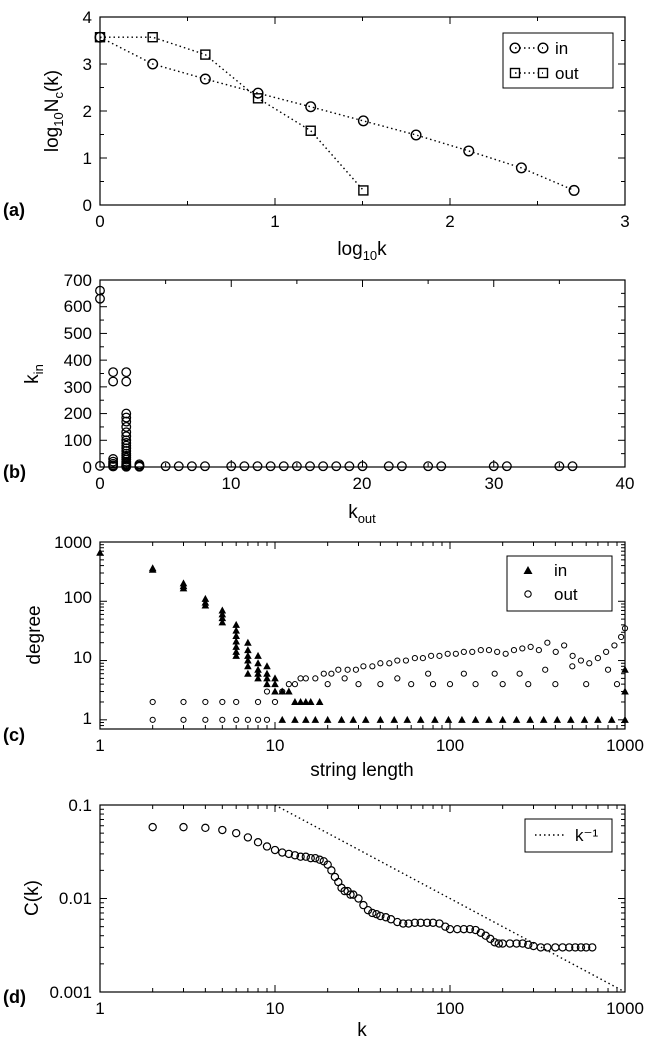 The image size is (651, 1040). Describe the element at coordinates (362, 770) in the screenshot. I see `x-axis-label: string length` at that location.